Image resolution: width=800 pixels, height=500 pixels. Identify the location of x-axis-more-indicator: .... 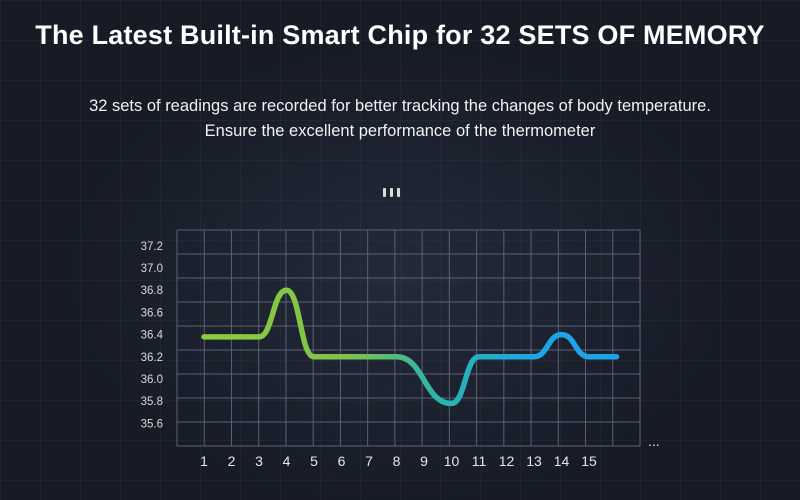
(654, 441).